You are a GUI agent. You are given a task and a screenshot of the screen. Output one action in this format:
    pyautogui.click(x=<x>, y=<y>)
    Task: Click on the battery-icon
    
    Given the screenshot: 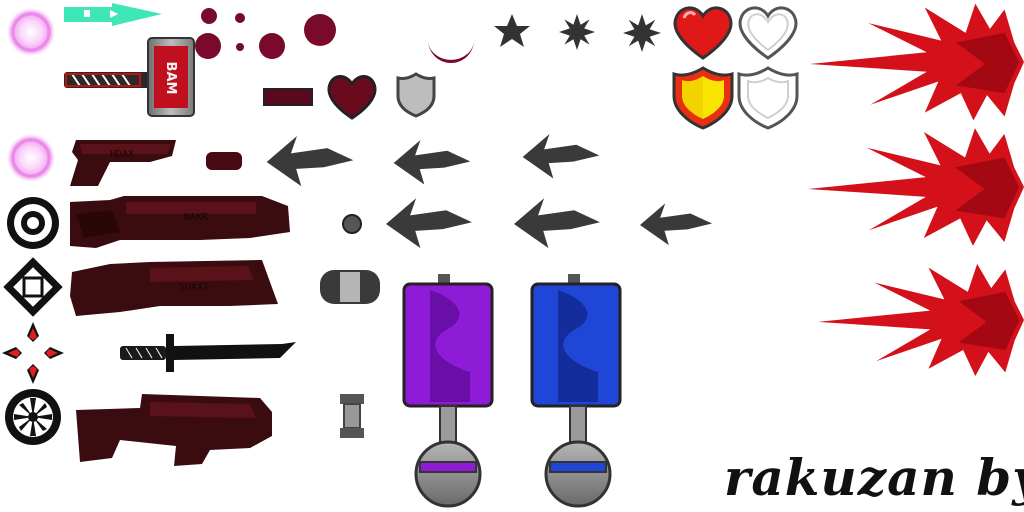 What is the action you would take?
    pyautogui.click(x=352, y=416)
    